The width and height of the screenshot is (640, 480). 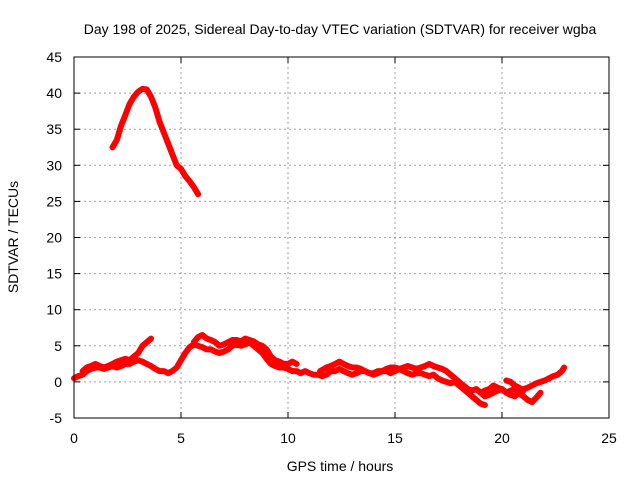 What do you see at coordinates (54, 201) in the screenshot?
I see `y-tick-label: 25` at bounding box center [54, 201].